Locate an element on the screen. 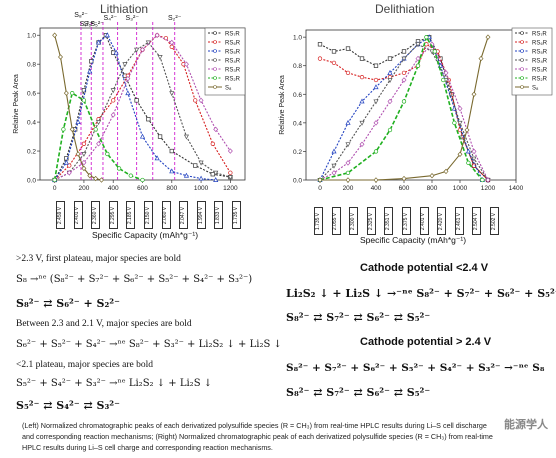 This screenshot has height=458, width=556. right-chart-title: Delithiation is located at coordinates (405, 9).